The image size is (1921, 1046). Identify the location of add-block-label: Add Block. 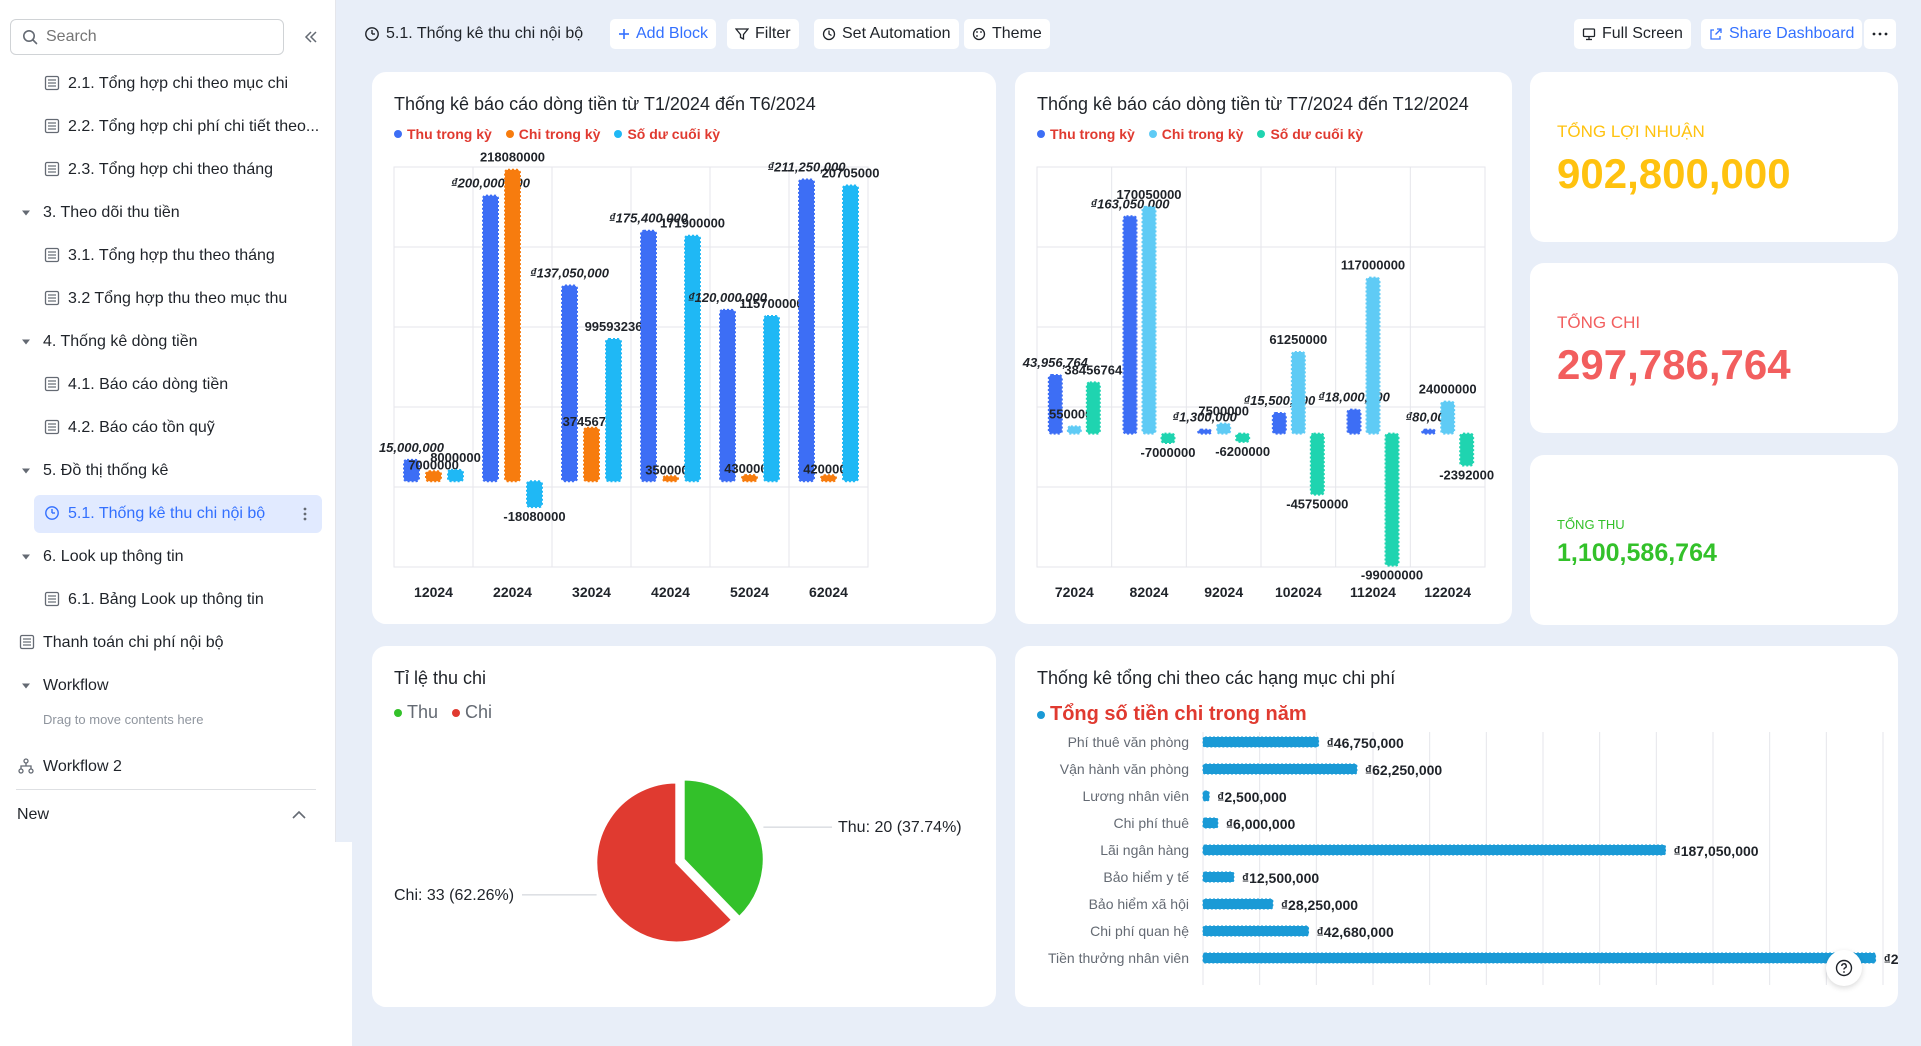
(672, 33).